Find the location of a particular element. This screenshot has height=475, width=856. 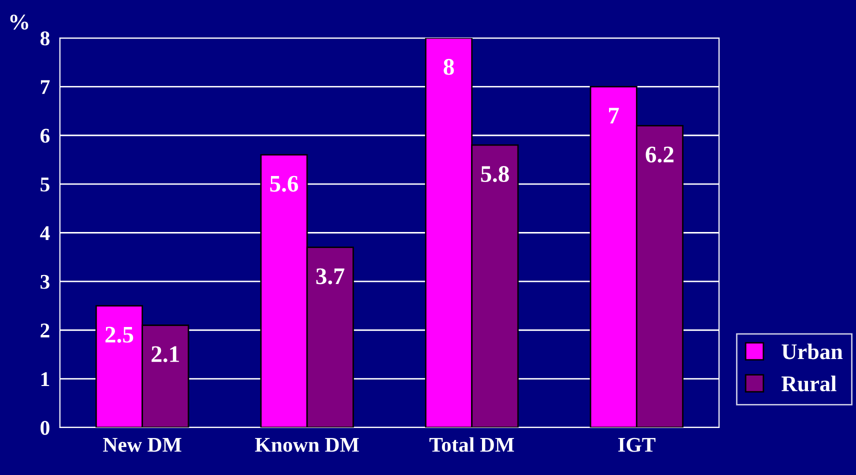

data-label: 3.7 is located at coordinates (330, 276).